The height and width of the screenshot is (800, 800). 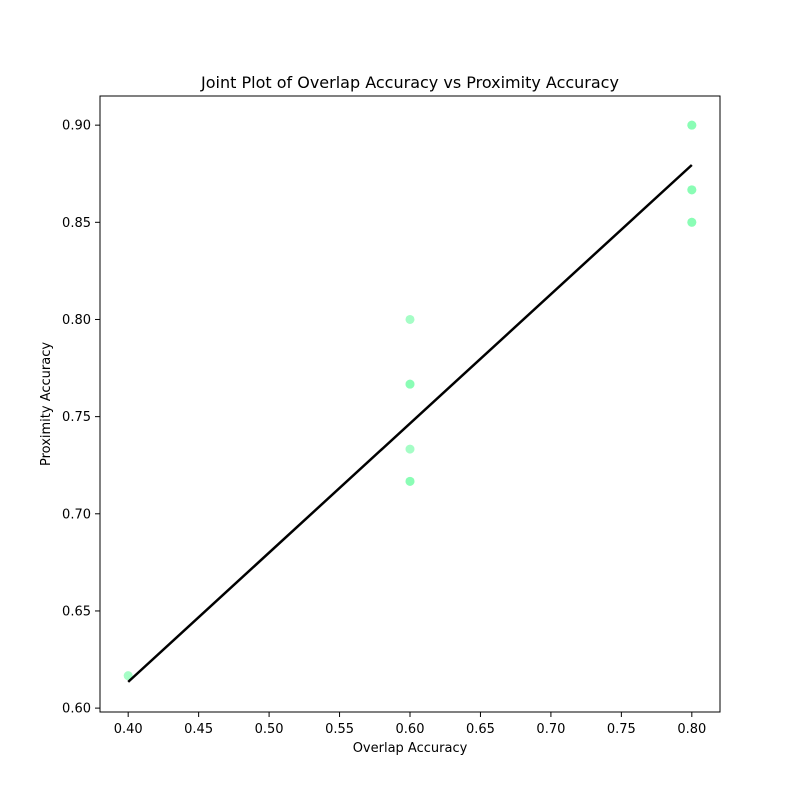 I want to click on x-tick-label: 0.55, so click(x=339, y=729).